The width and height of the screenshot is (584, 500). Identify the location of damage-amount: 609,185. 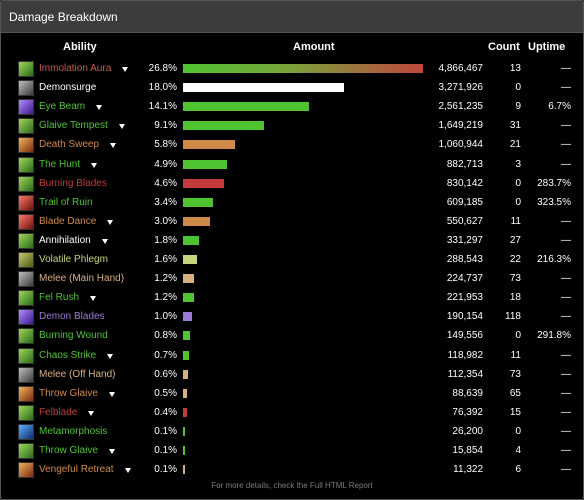
(464, 202).